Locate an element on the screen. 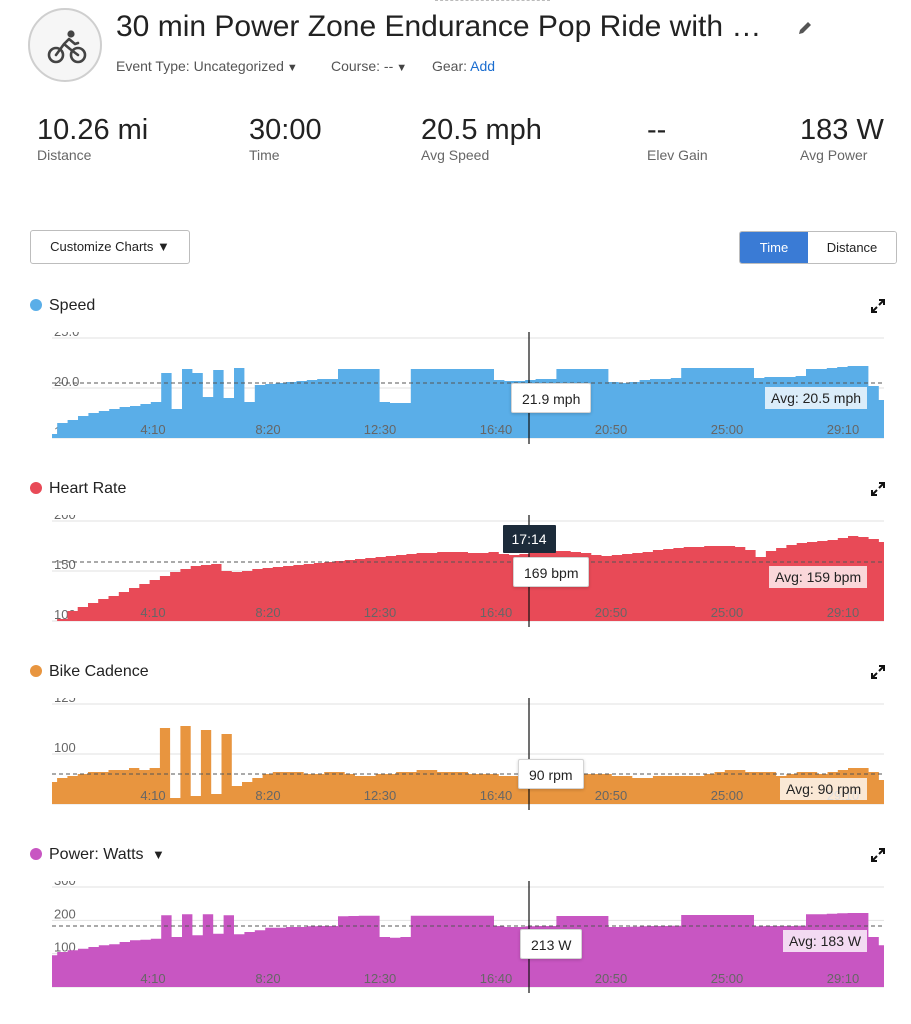 The width and height of the screenshot is (911, 1024). chart-title-label: Bike Cadence is located at coordinates (99, 671).